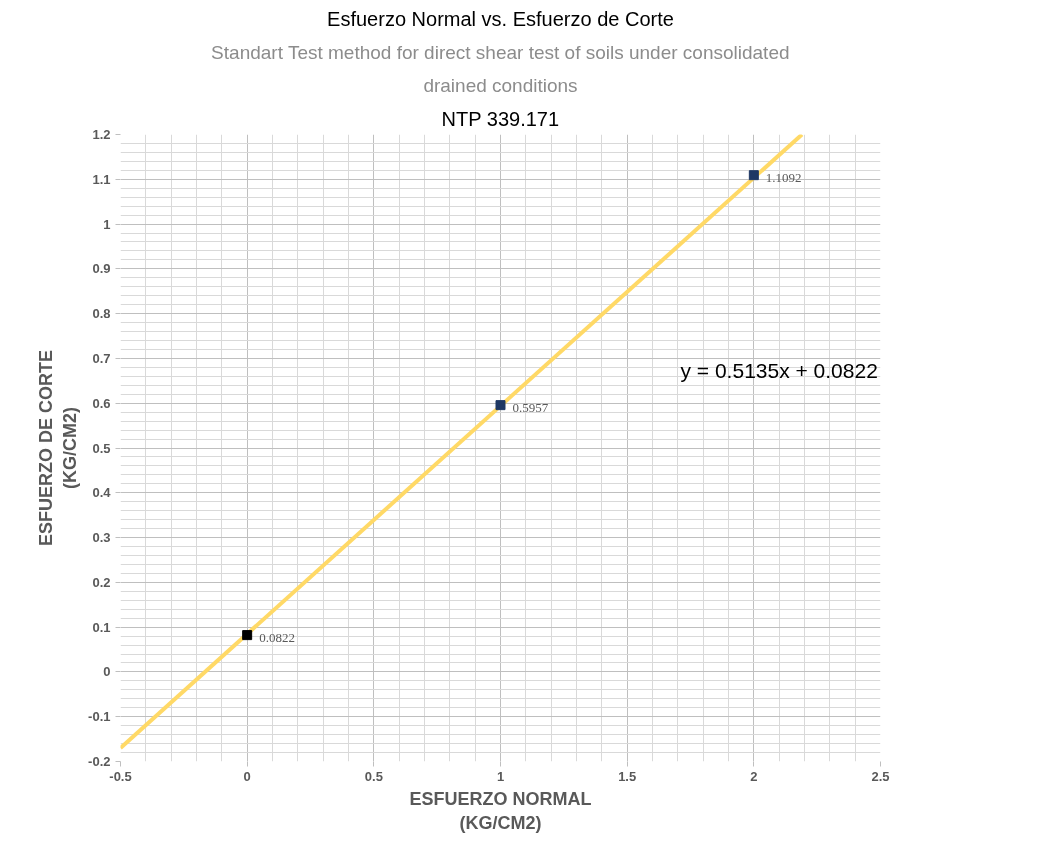  I want to click on y-tick-label: 1.1, so click(101, 179).